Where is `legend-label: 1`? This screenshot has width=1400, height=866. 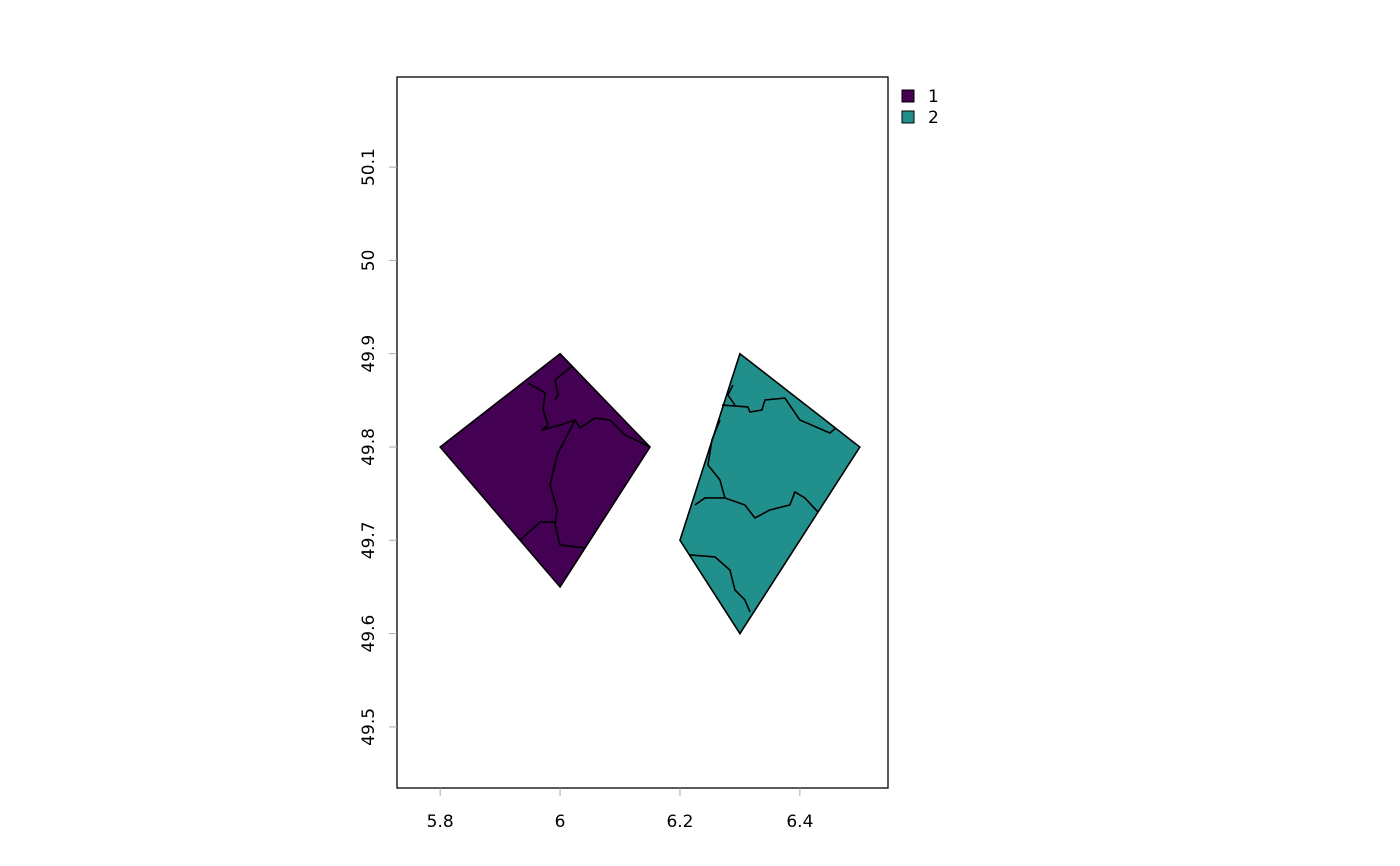 legend-label: 1 is located at coordinates (933, 97).